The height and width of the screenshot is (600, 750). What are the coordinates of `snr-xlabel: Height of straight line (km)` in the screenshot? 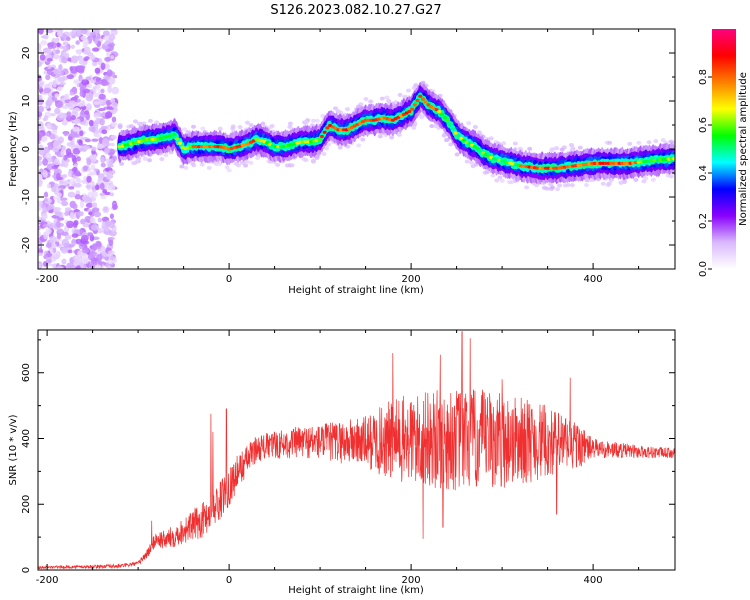 It's located at (356, 590).